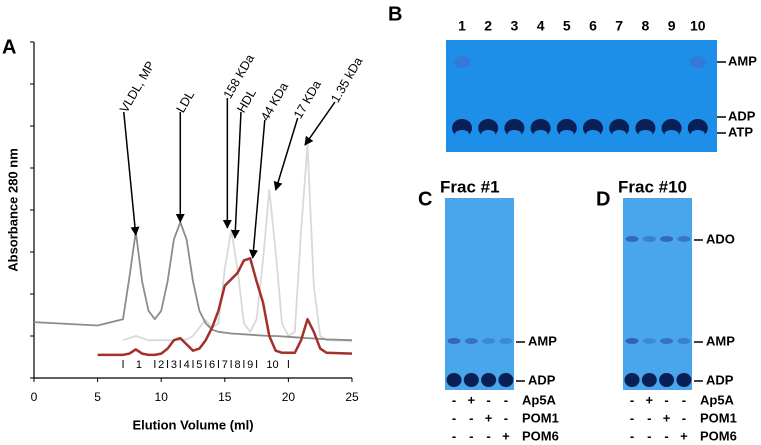 The height and width of the screenshot is (445, 761). Describe the element at coordinates (740, 131) in the screenshot. I see `band-label: ATP` at that location.